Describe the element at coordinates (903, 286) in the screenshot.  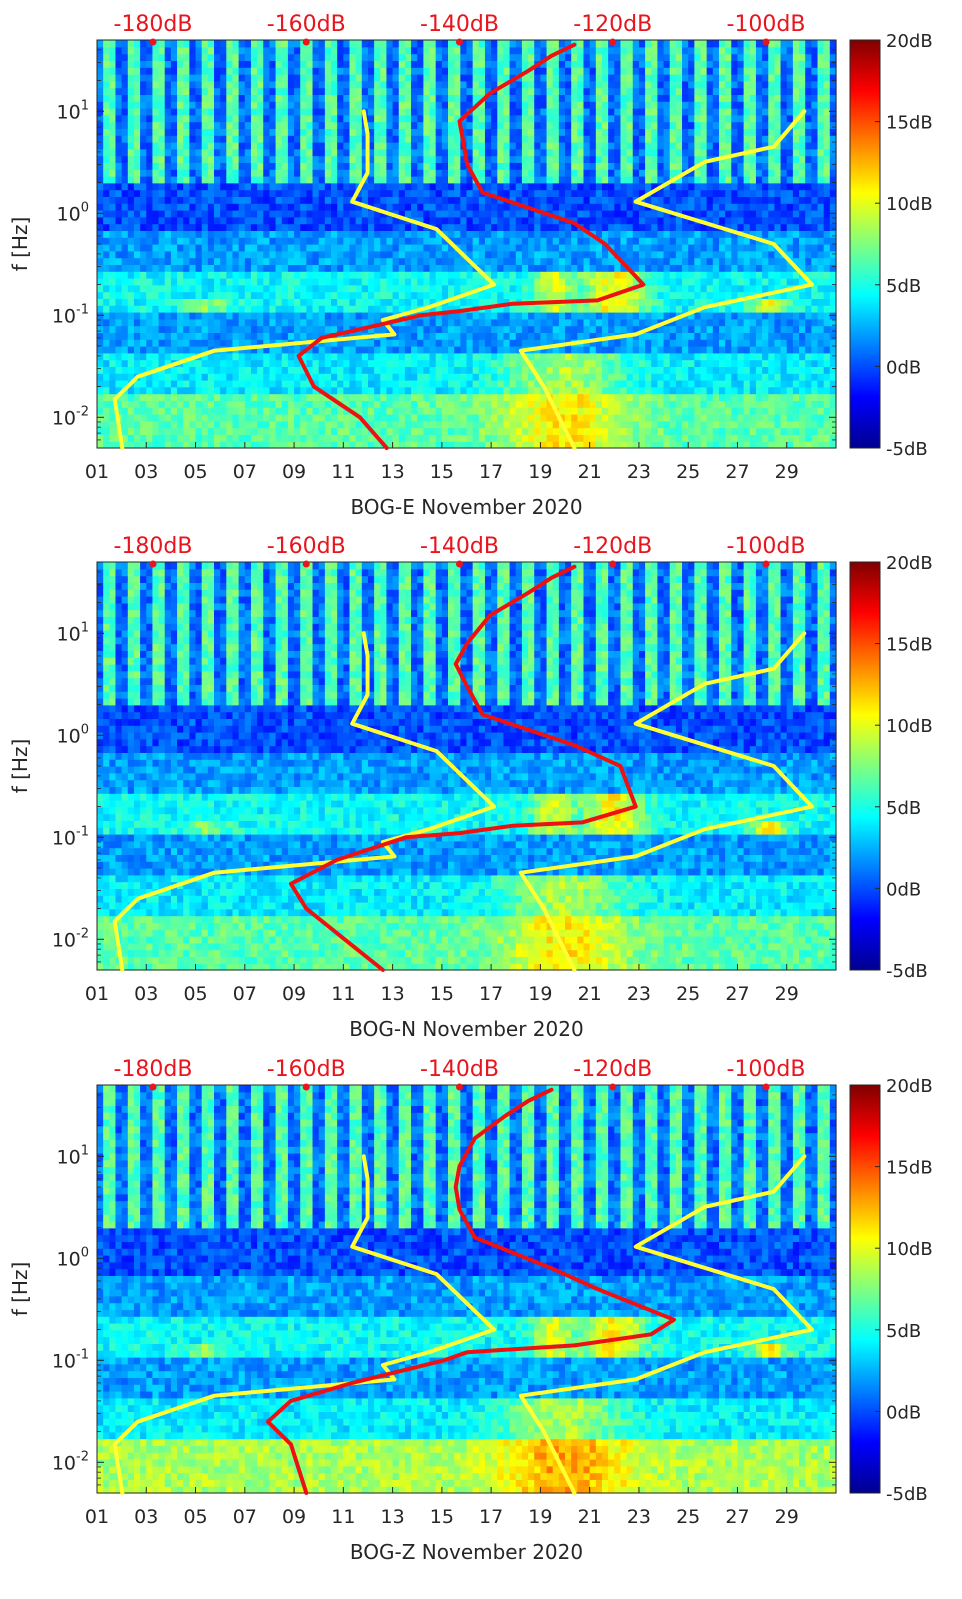
I see `colorbar-tick-label: 5dB` at that location.